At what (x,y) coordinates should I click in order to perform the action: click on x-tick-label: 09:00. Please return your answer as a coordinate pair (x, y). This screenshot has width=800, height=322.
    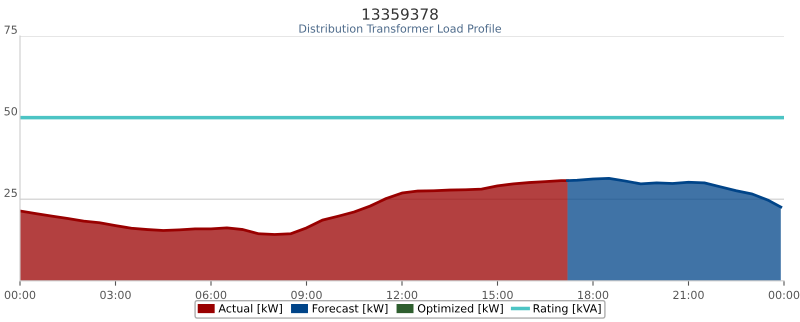
    Looking at the image, I should click on (306, 295).